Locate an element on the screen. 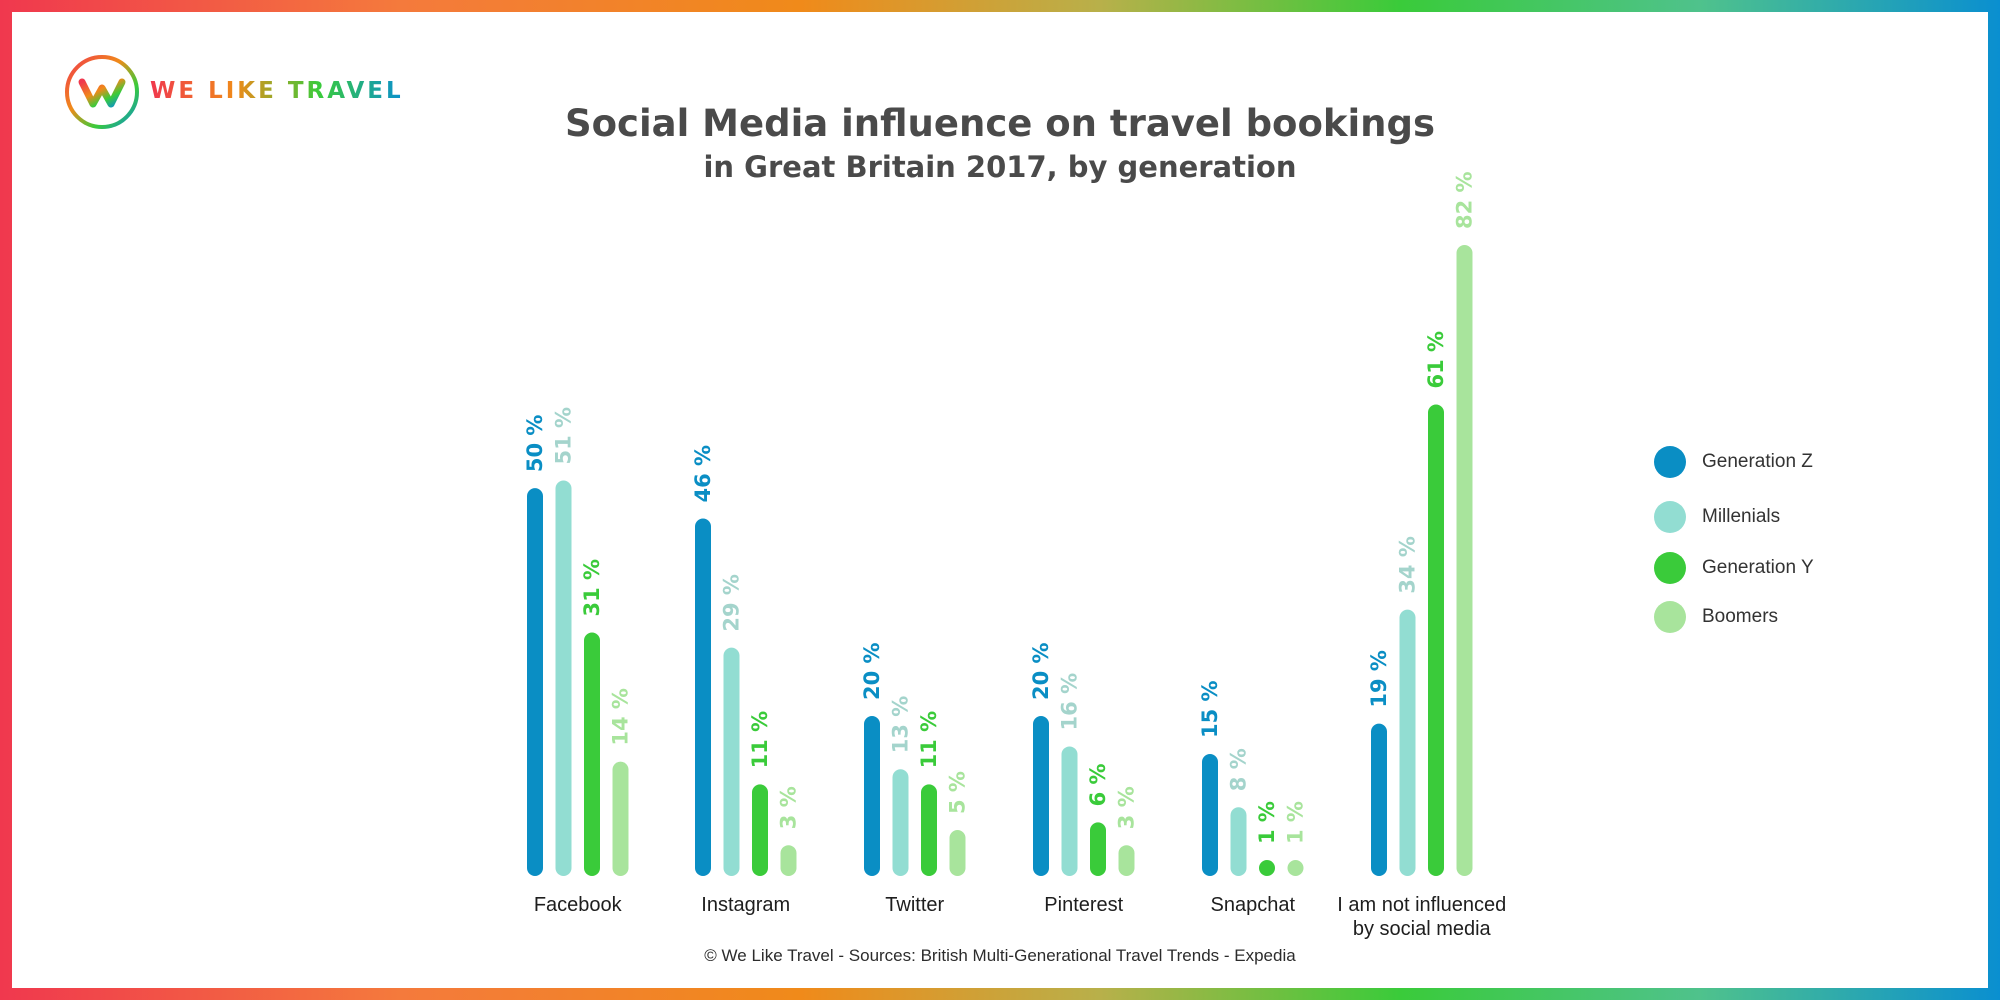  legend-item: Millenials is located at coordinates (1717, 517).